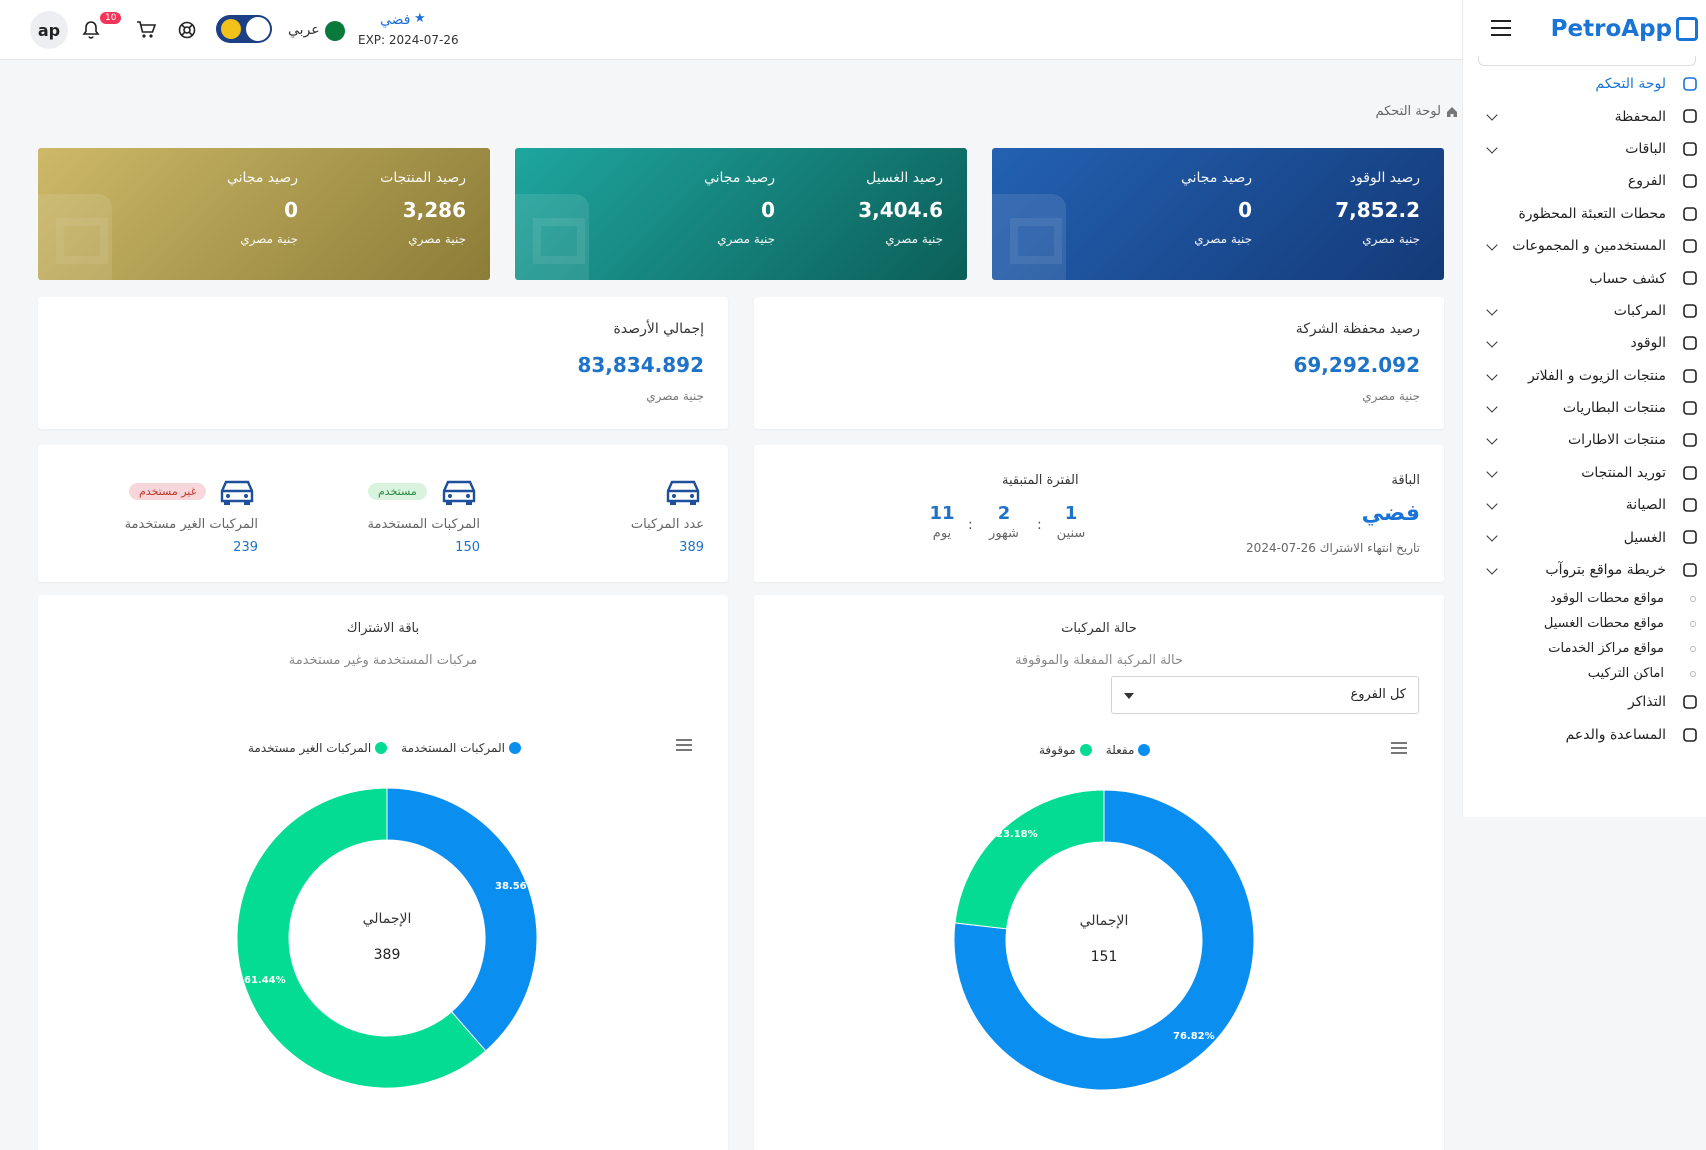 This screenshot has width=1706, height=1150. I want to click on sidebar-item-label: التذاكر, so click(1646, 702).